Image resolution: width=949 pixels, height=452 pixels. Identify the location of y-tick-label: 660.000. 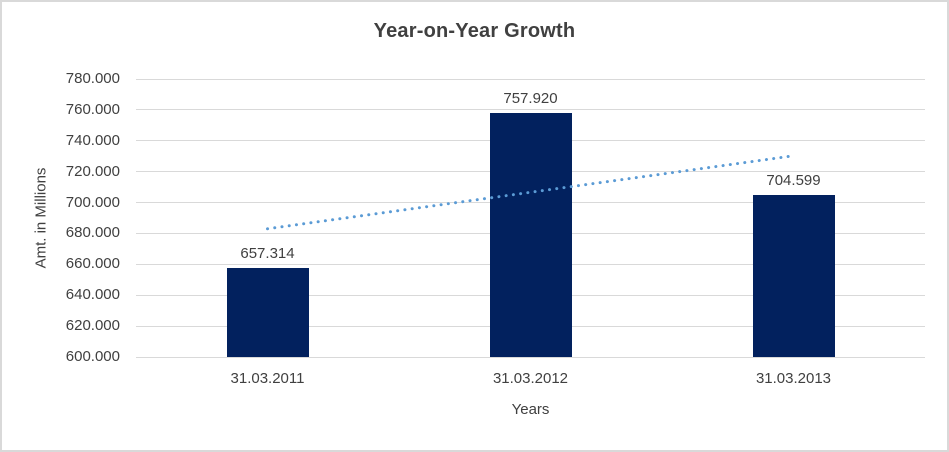
(92, 264).